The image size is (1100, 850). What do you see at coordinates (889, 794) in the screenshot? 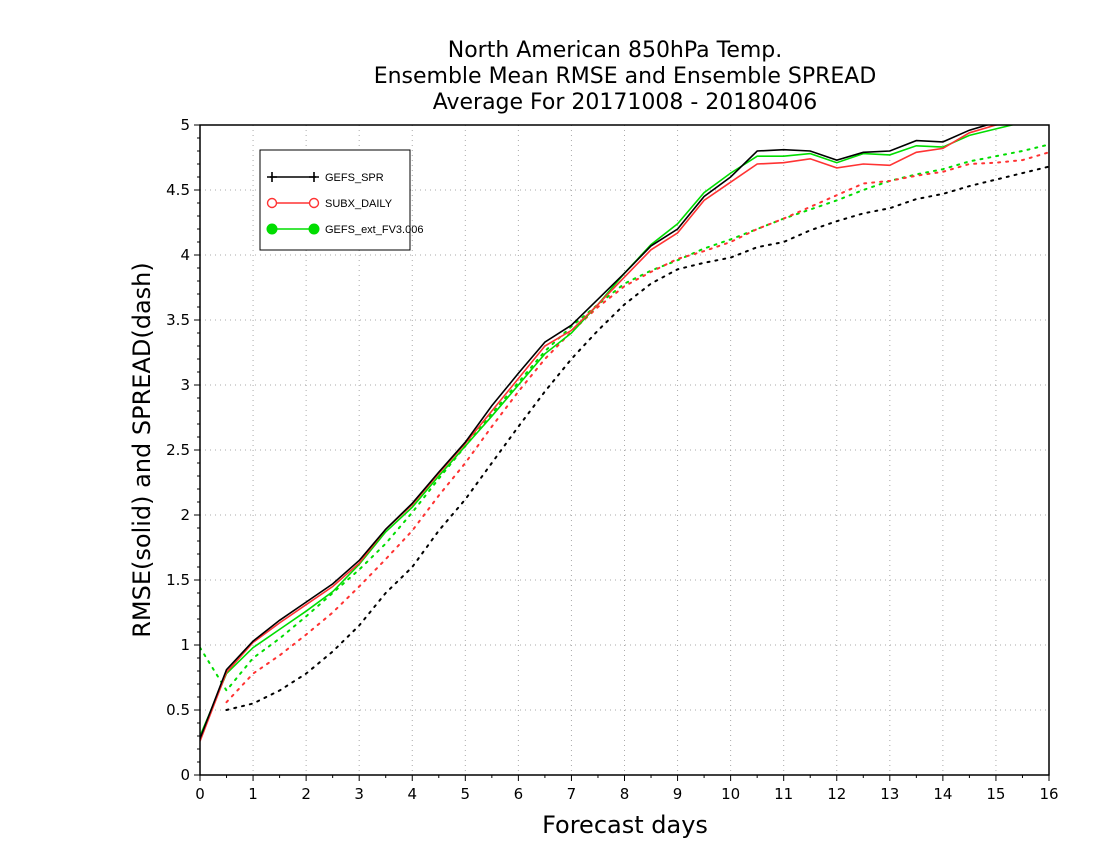
I see `x-tick-label: 13` at bounding box center [889, 794].